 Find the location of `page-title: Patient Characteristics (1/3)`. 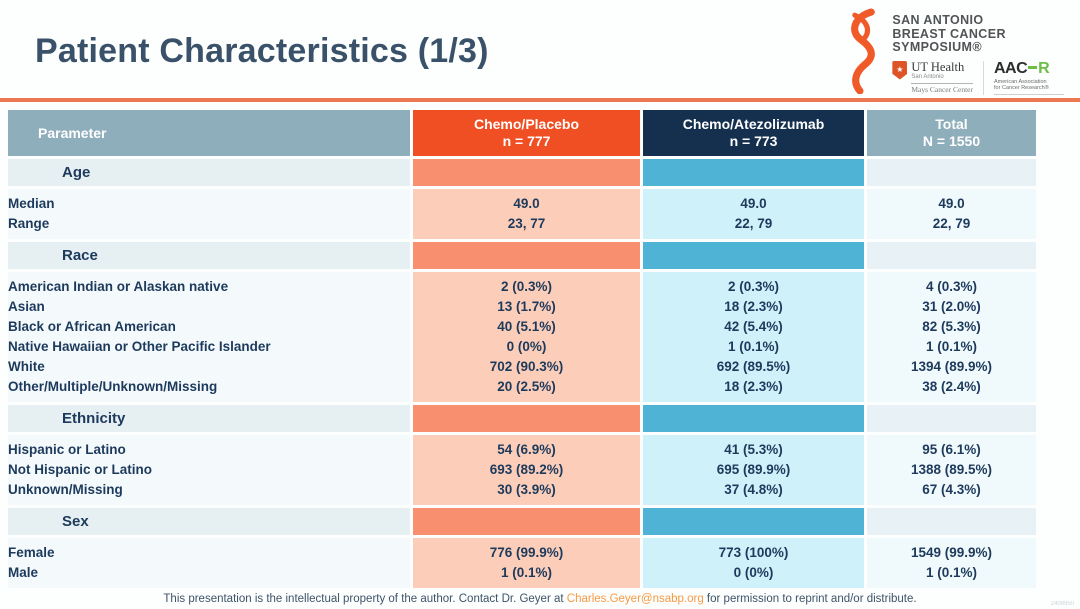

page-title: Patient Characteristics (1/3) is located at coordinates (262, 51).